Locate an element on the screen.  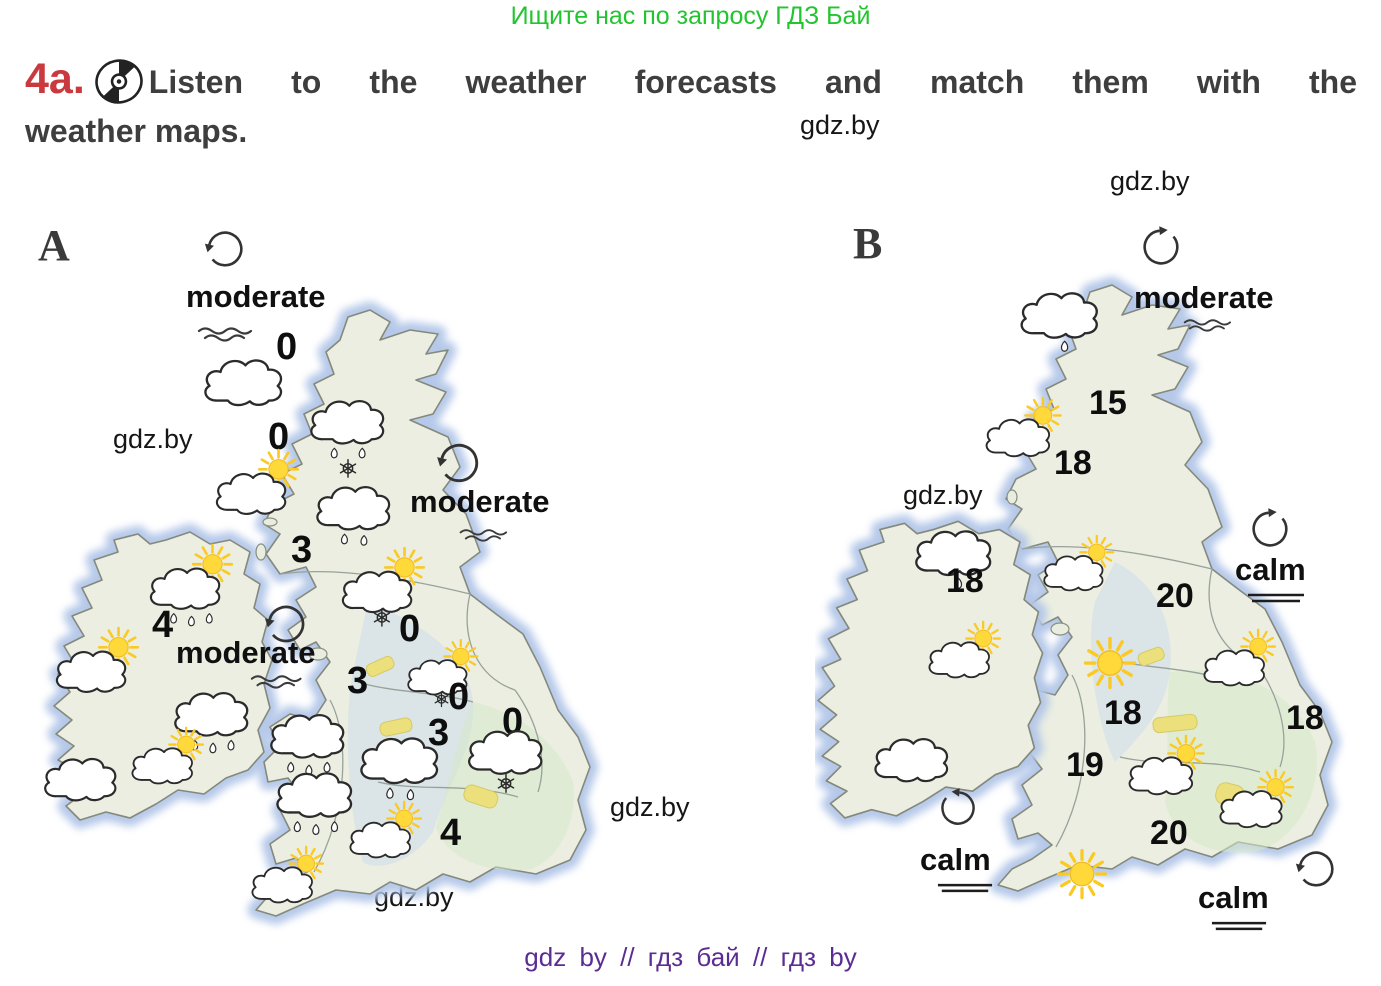
snow-rain-cloud-icon is located at coordinates (348, 438).